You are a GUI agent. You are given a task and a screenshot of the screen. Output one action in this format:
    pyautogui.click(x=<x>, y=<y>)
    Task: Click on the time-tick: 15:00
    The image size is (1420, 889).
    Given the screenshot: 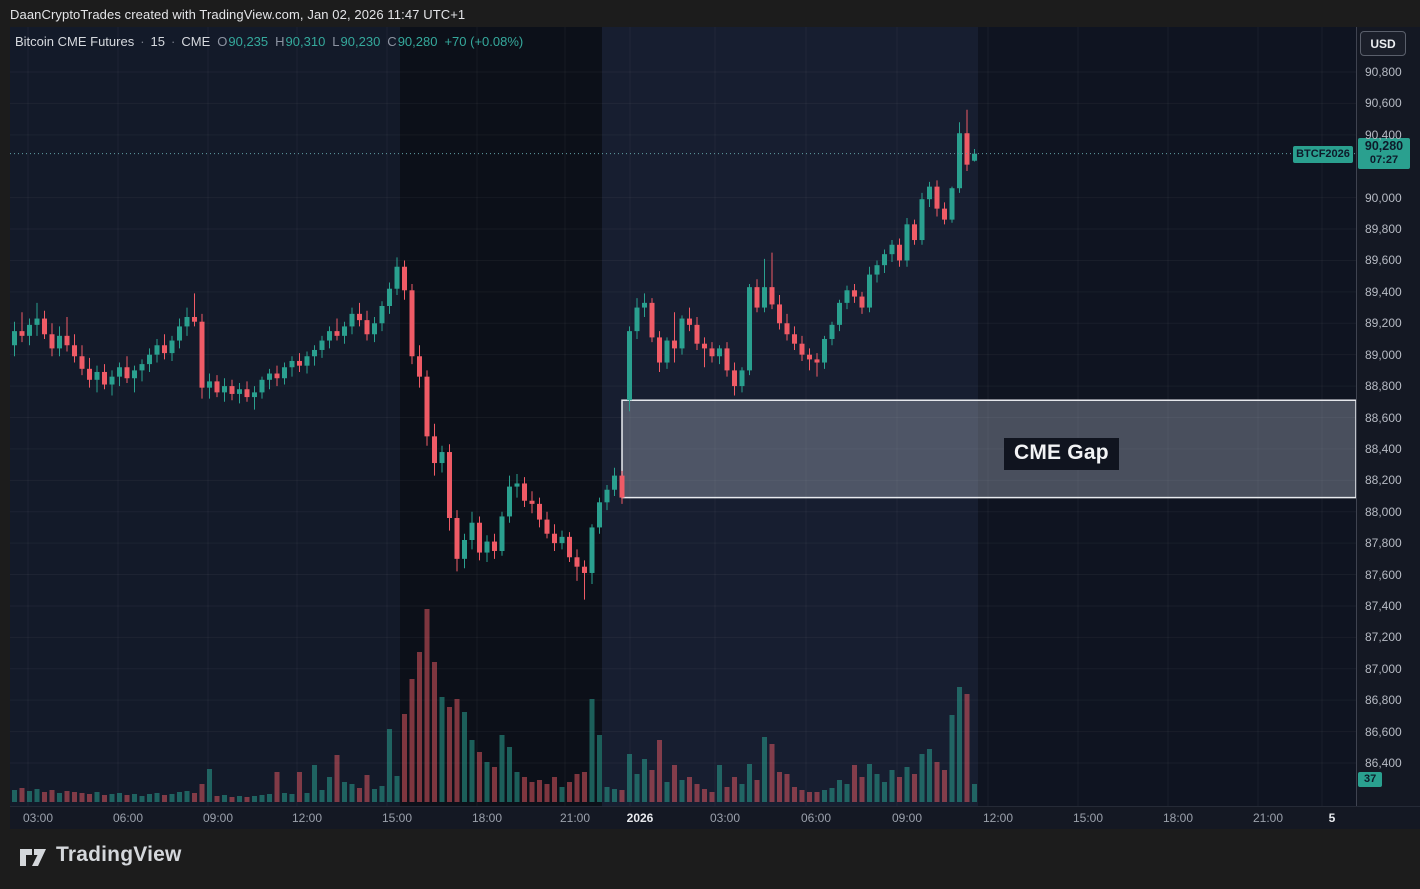 What is the action you would take?
    pyautogui.click(x=1088, y=818)
    